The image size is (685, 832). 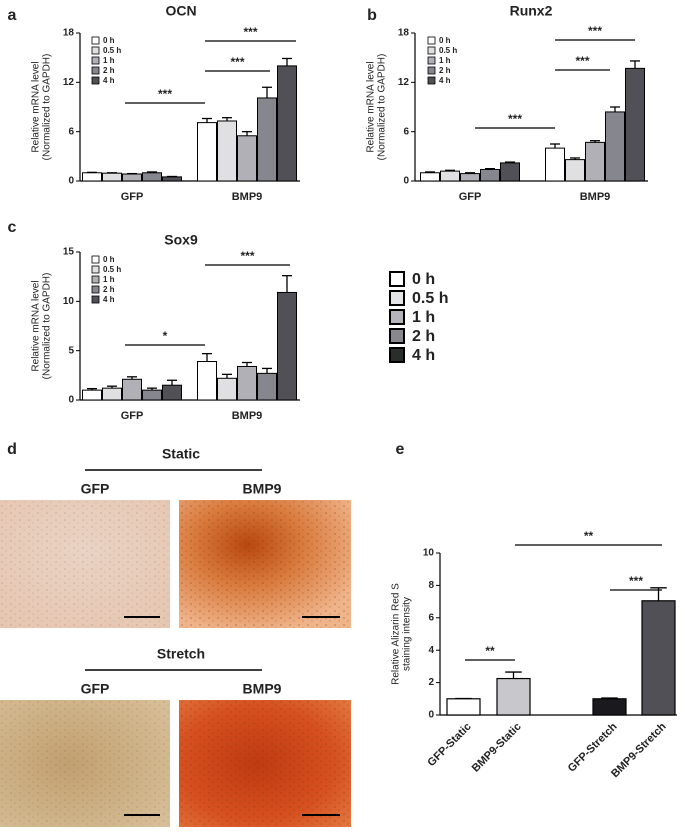 What do you see at coordinates (372, 15) in the screenshot?
I see `panel-label: b` at bounding box center [372, 15].